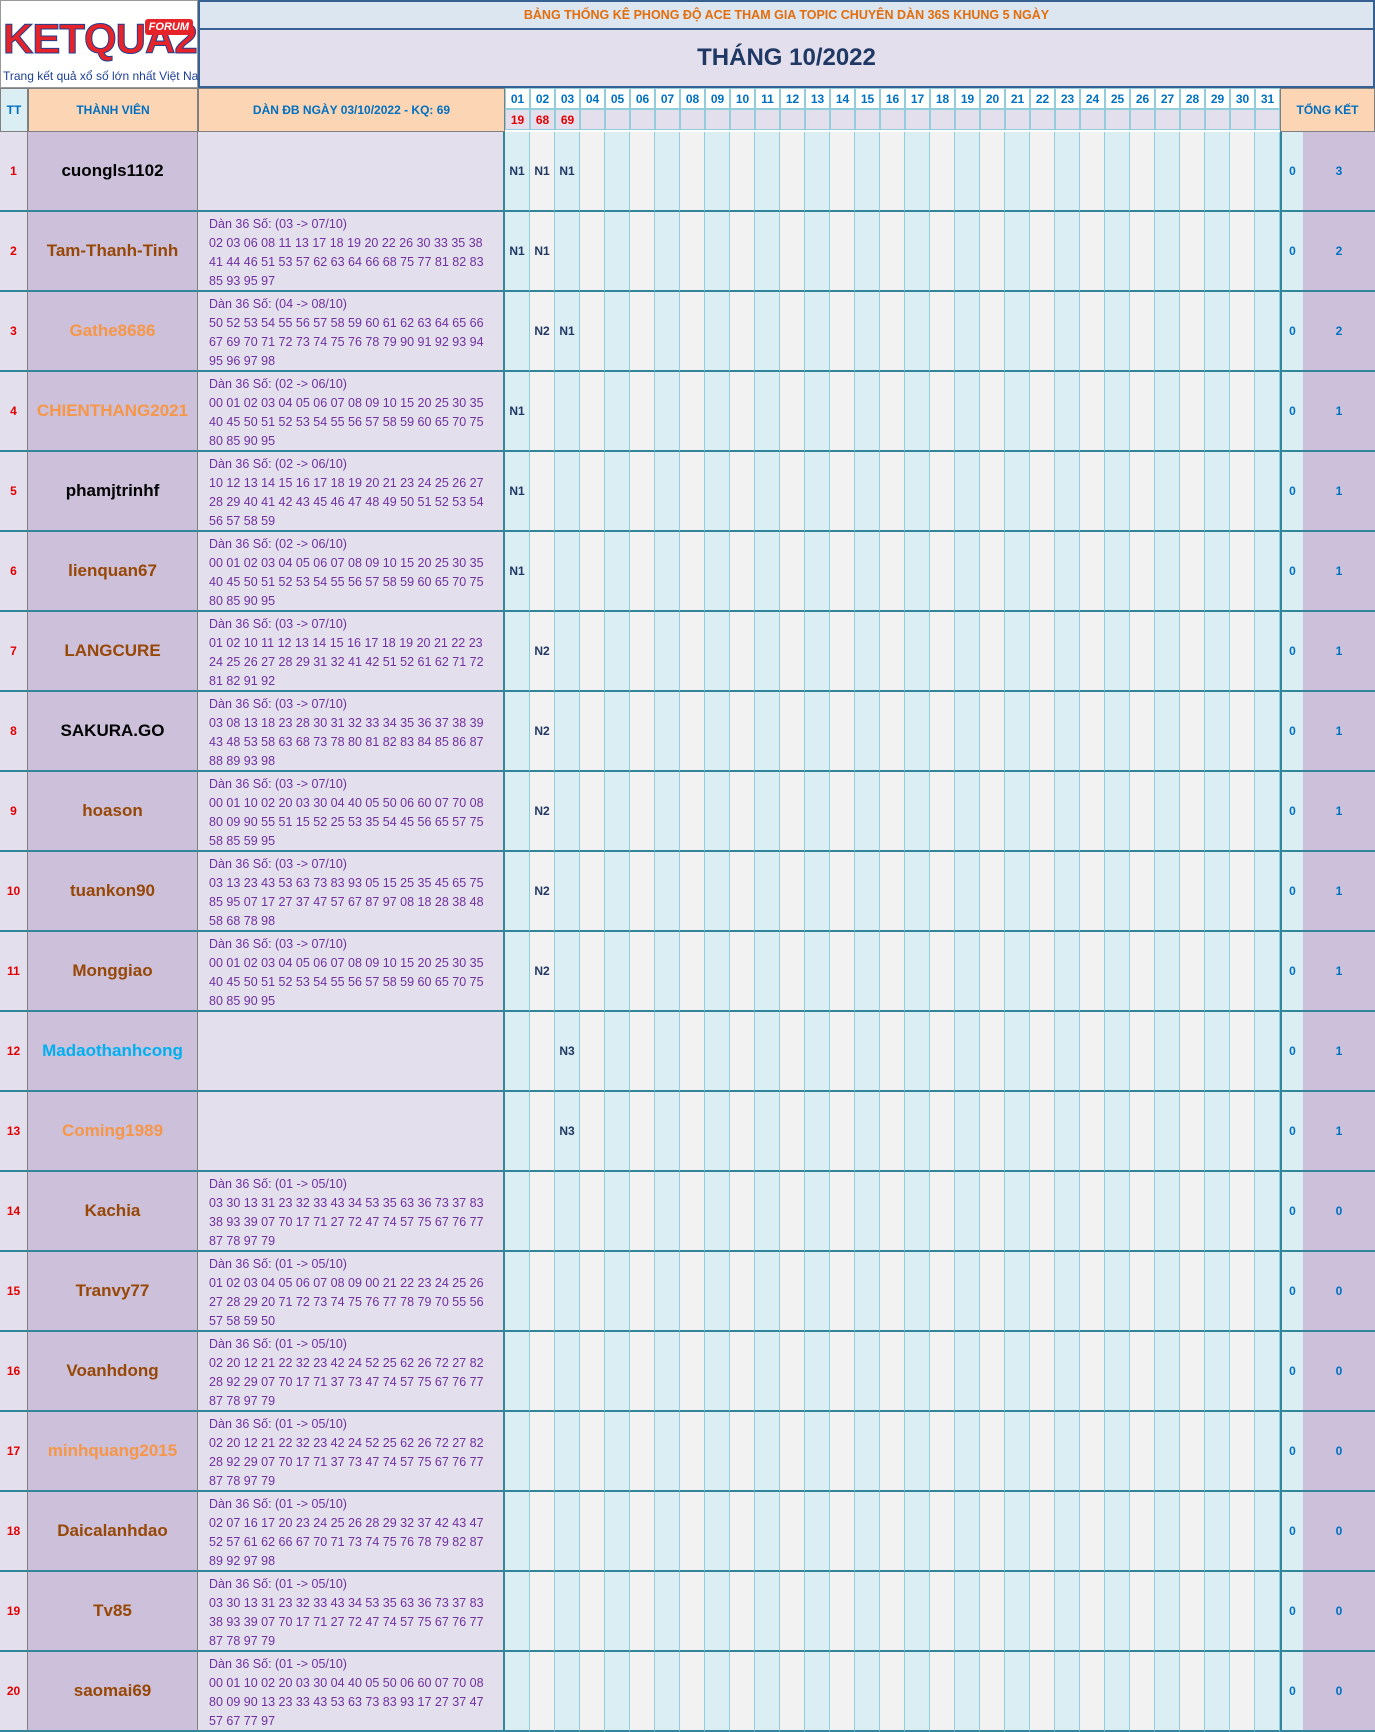 The height and width of the screenshot is (1732, 1375). What do you see at coordinates (542, 98) in the screenshot?
I see `day-header: 02` at bounding box center [542, 98].